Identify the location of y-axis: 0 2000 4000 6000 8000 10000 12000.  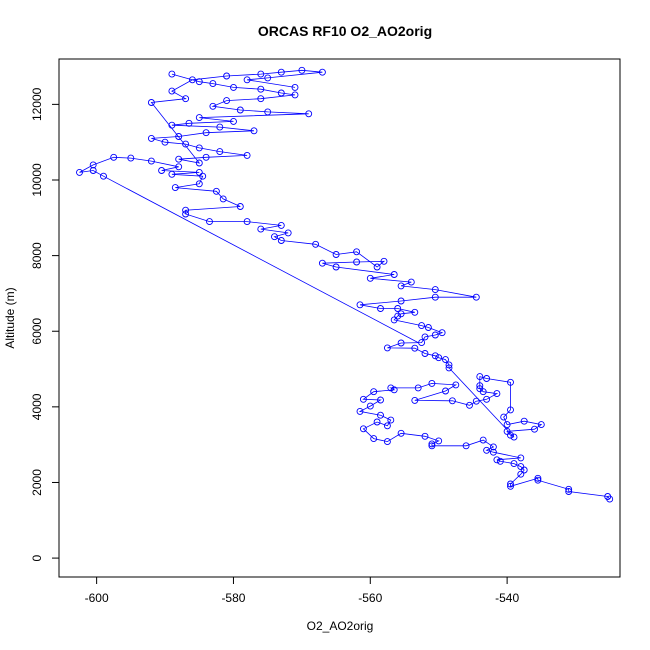
(44, 324).